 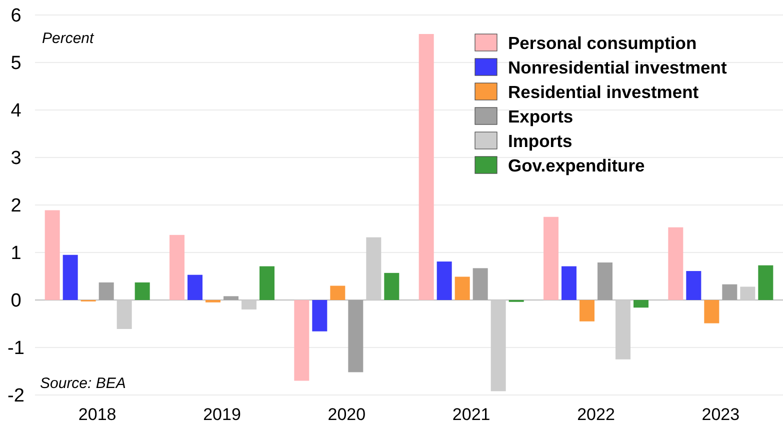 What do you see at coordinates (471, 414) in the screenshot?
I see `x-tick-label: 2021` at bounding box center [471, 414].